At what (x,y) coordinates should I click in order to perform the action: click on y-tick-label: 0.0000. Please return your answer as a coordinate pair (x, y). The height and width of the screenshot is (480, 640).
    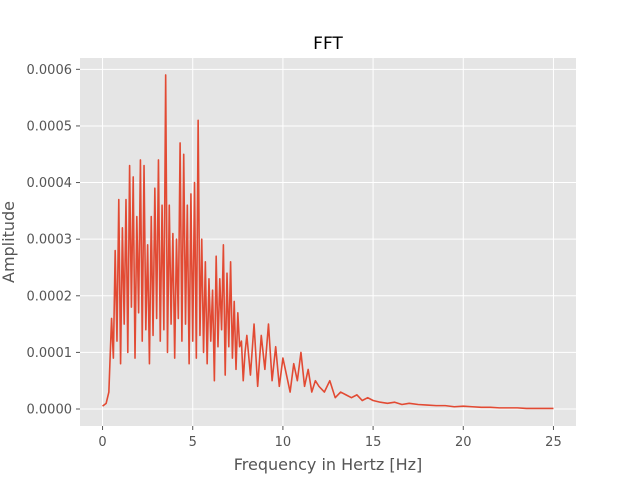
    Looking at the image, I should click on (50, 410).